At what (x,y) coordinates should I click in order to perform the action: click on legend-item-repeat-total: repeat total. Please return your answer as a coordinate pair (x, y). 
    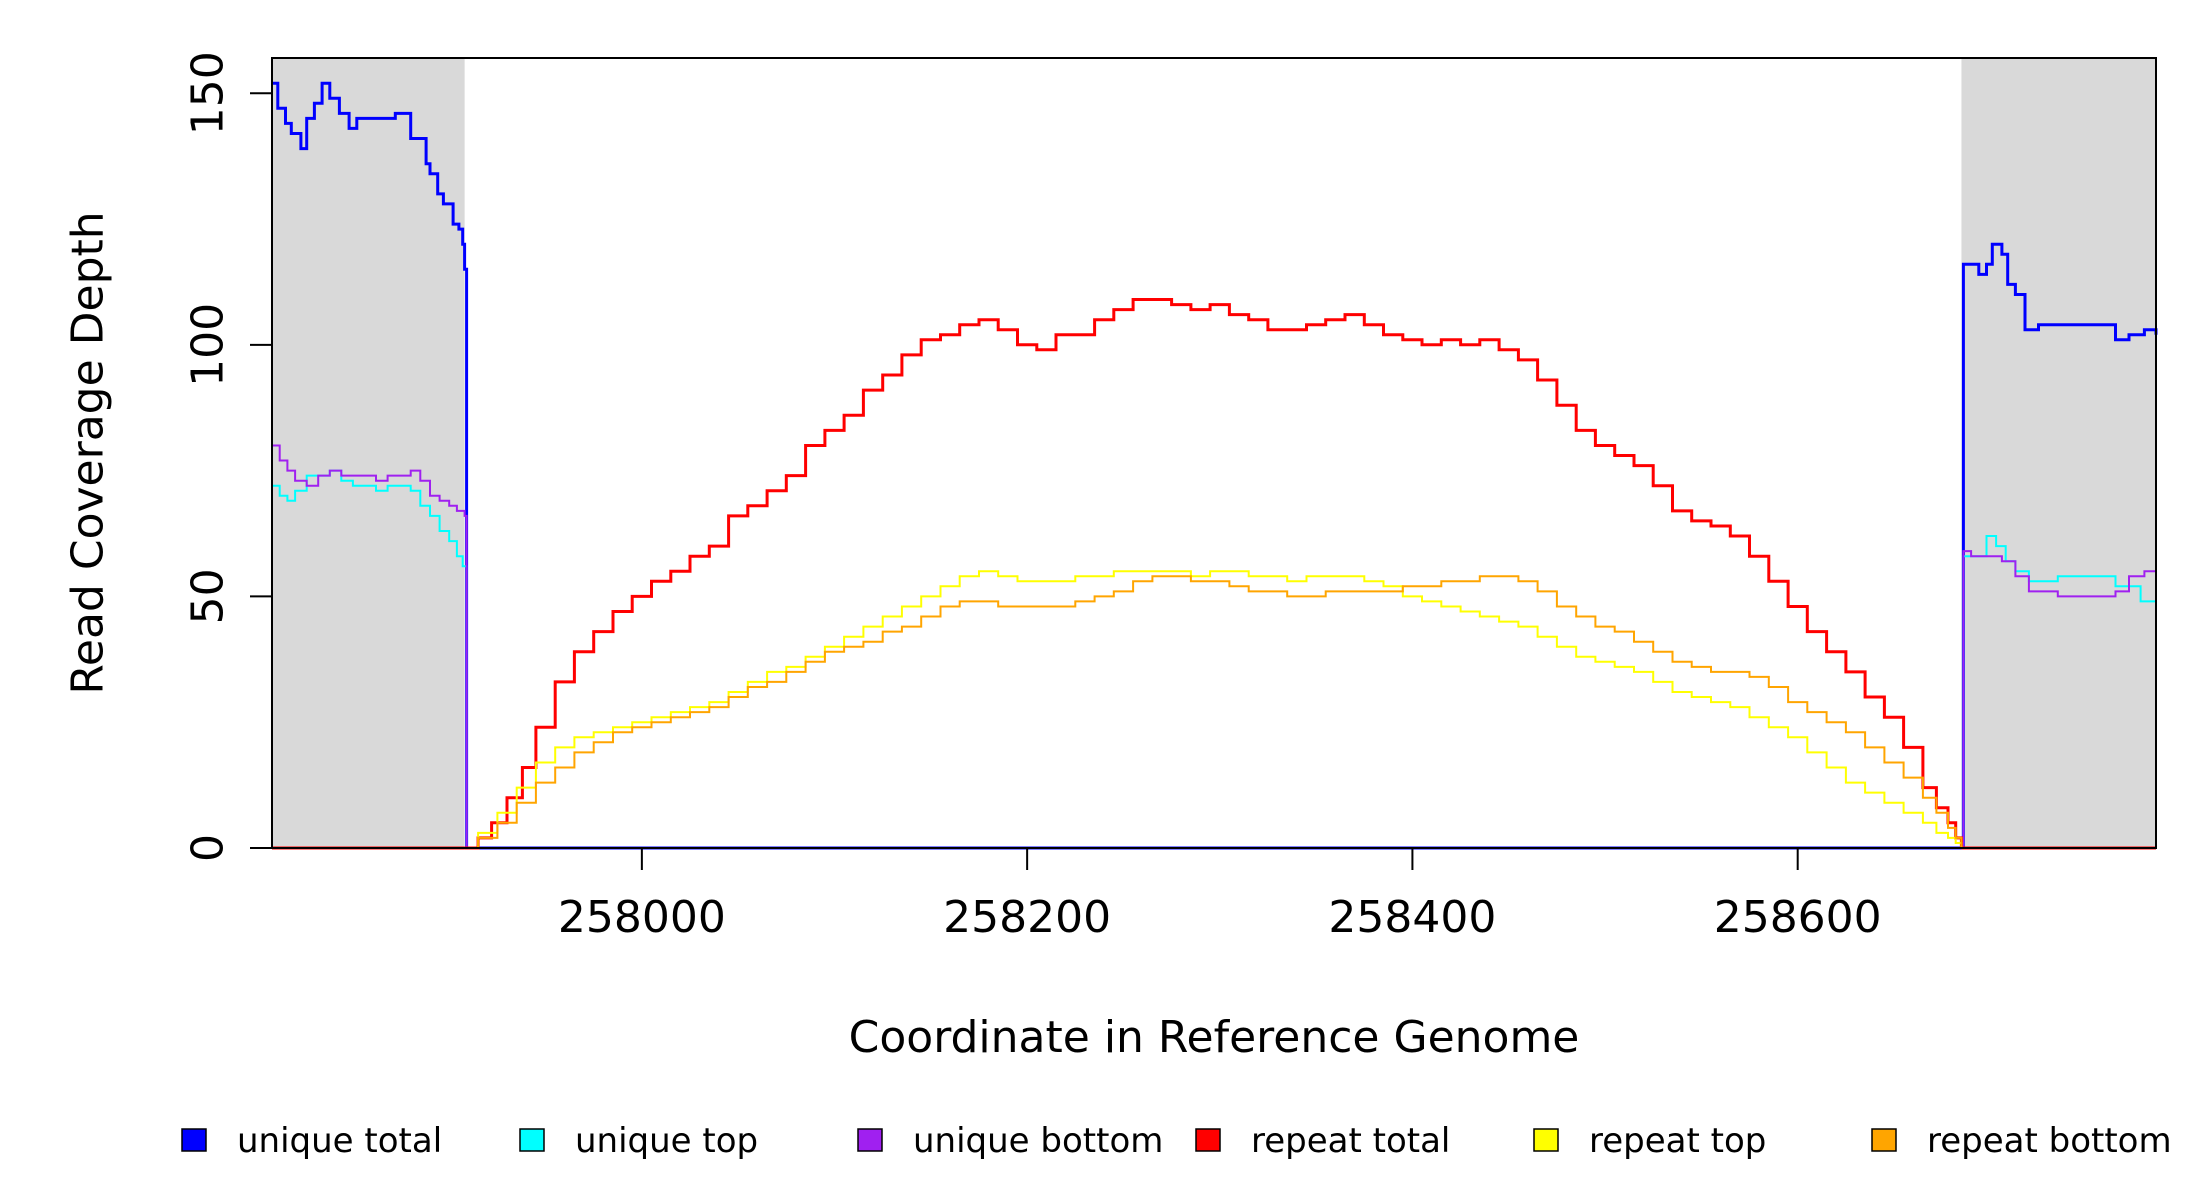
    Looking at the image, I should click on (1322, 1141).